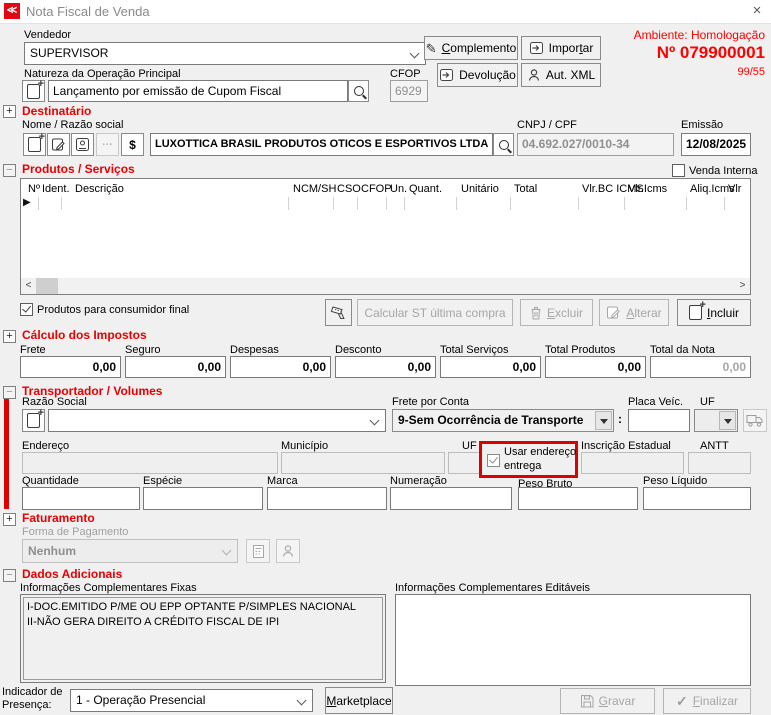 This screenshot has height=715, width=771. What do you see at coordinates (418, 481) in the screenshot?
I see `numeracao-label: Numeração` at bounding box center [418, 481].